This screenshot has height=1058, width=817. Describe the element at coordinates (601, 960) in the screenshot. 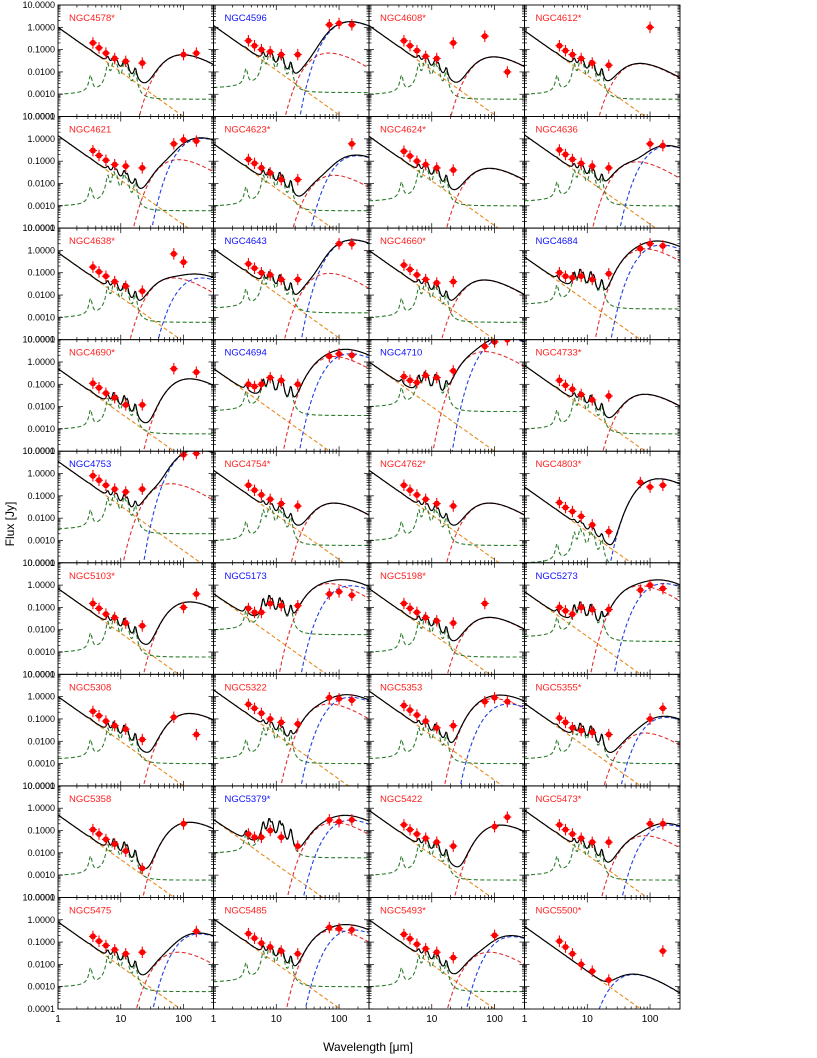

I see `sed-panel: NGC5500* 1 10 100` at that location.